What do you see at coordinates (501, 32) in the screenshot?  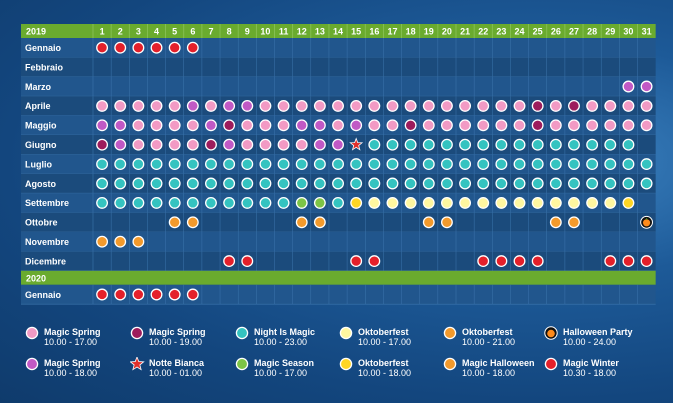 I see `day-header-23: 23` at bounding box center [501, 32].